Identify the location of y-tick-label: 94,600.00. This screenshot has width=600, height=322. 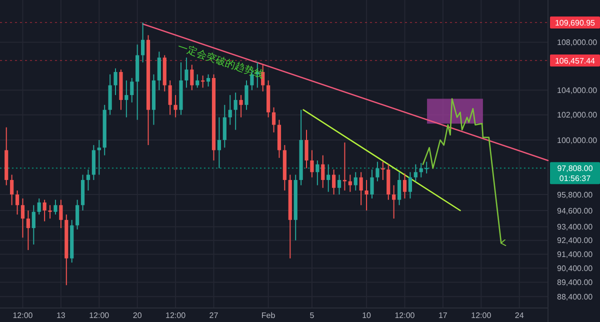
(575, 211).